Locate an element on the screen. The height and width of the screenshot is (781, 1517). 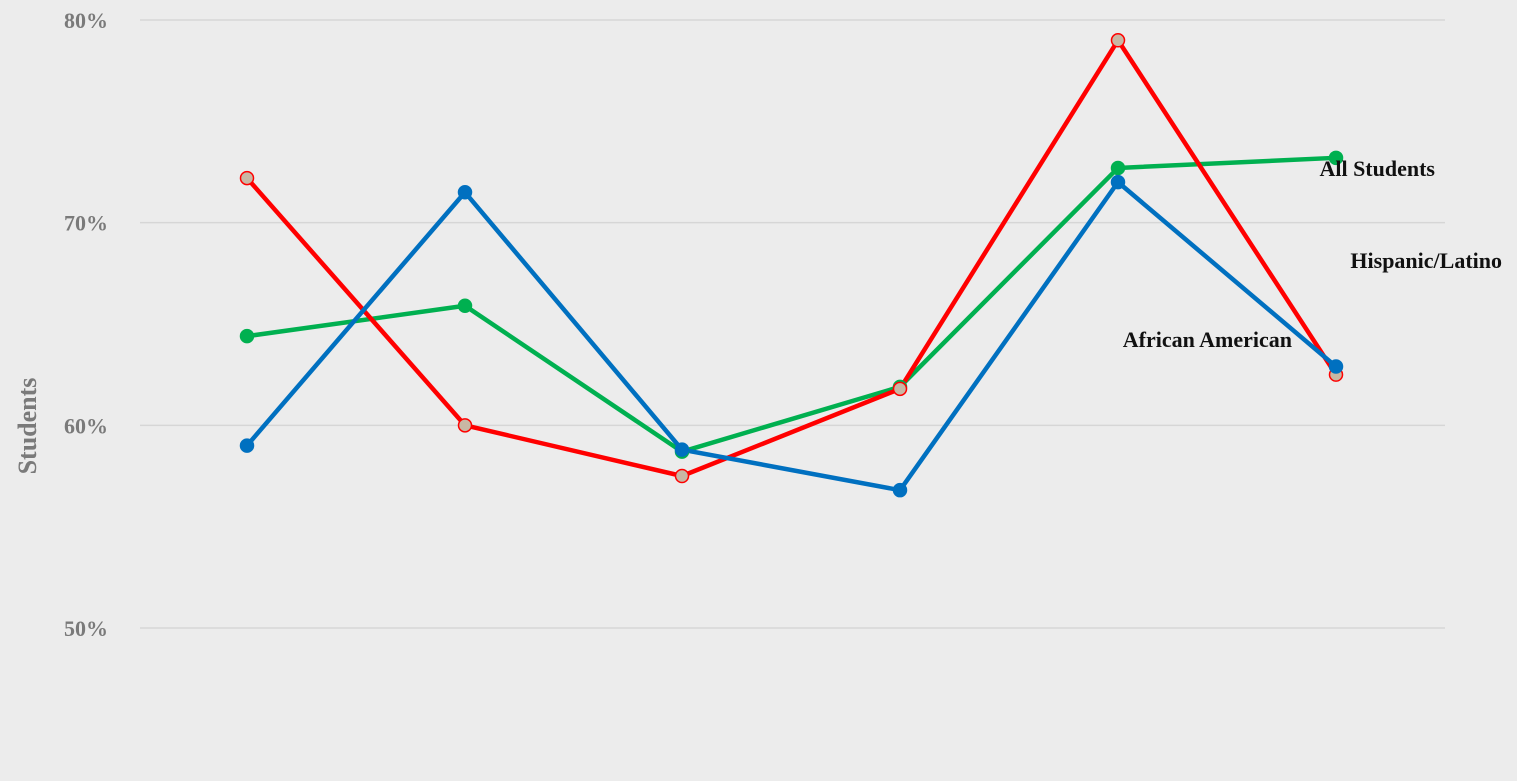
y-axis-tick-labels: 50% 60% 70% 80% is located at coordinates (86, 324).